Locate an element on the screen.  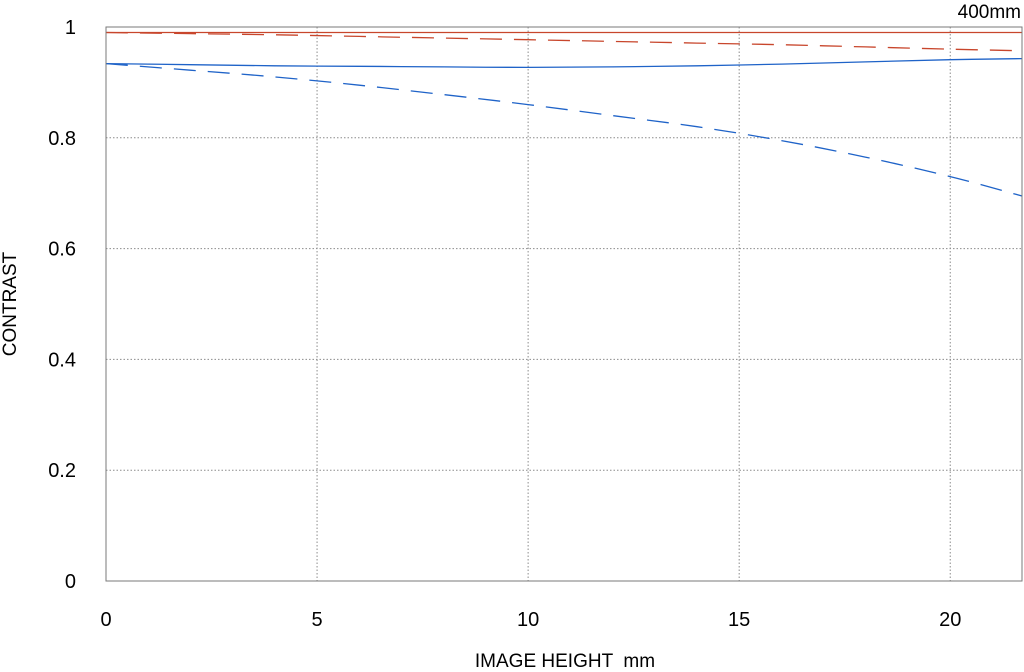
y-axis-title: CONTRAST is located at coordinates (10, 303).